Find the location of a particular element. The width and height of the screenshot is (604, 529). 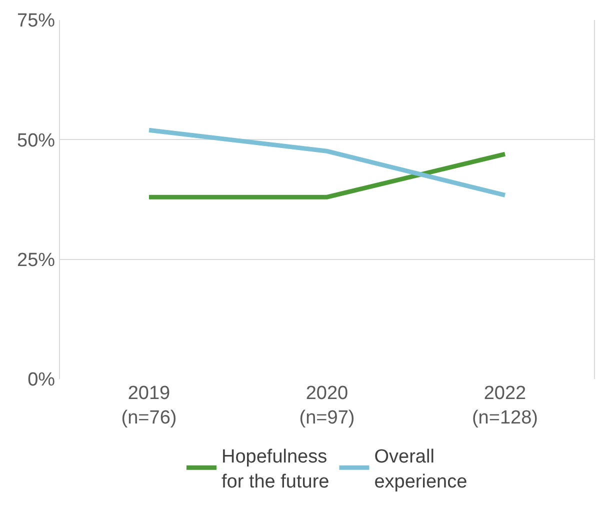

x-tick-label: 2022 (n=128) is located at coordinates (505, 406).